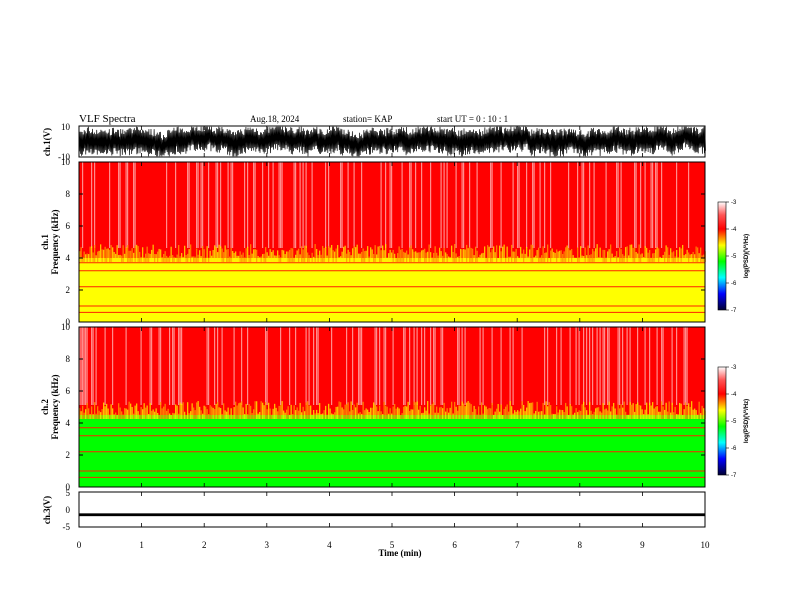 The image size is (792, 612). What do you see at coordinates (68, 487) in the screenshot?
I see `ytick-label: 0` at bounding box center [68, 487].